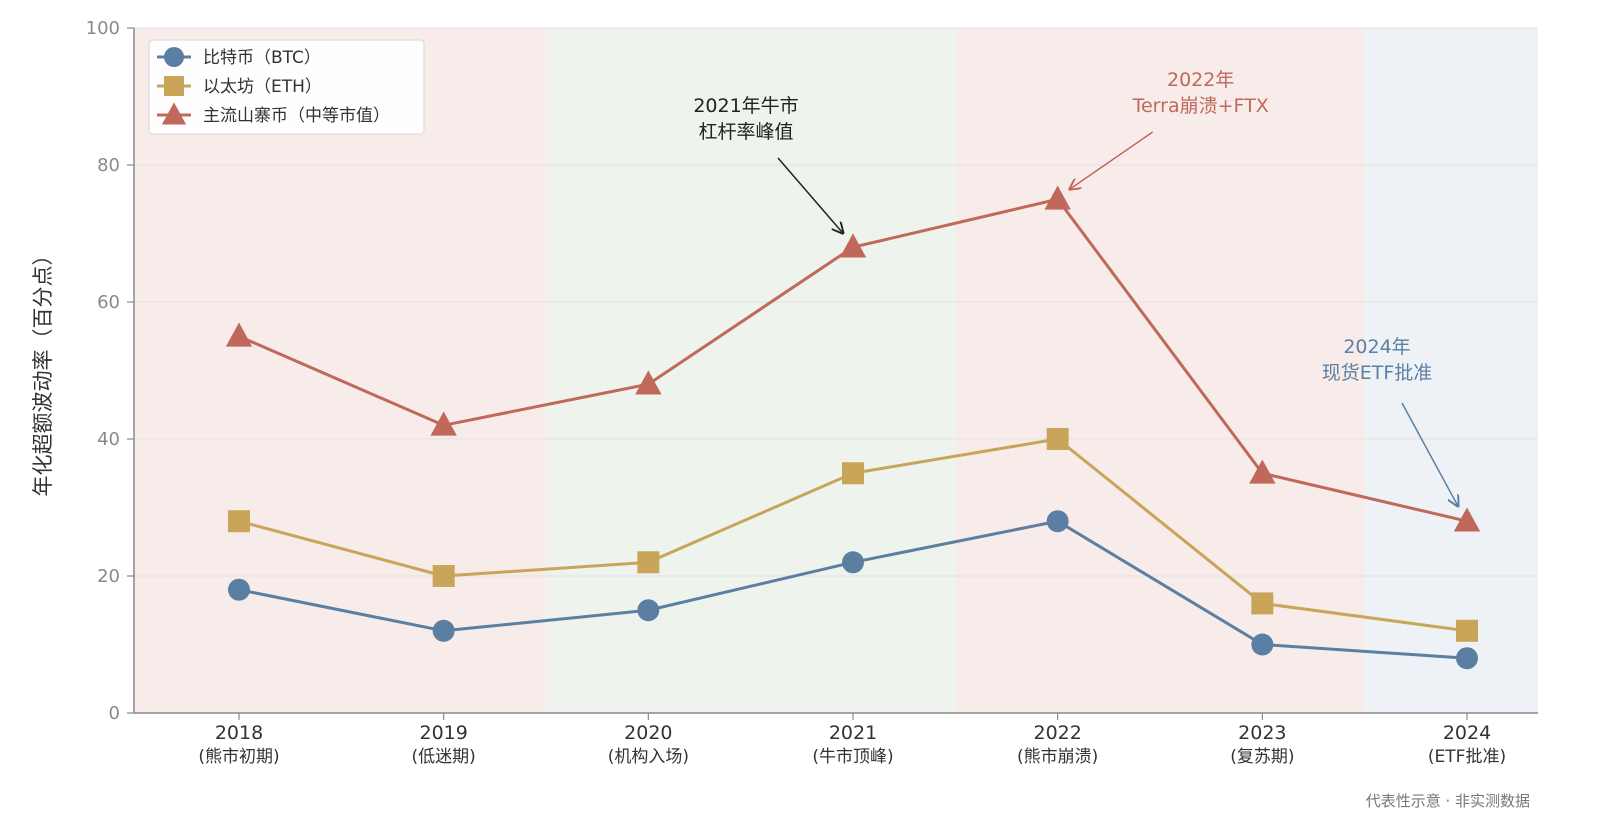  What do you see at coordinates (262, 87) in the screenshot?
I see `legend-label-1: 以太坊（ETH）` at bounding box center [262, 87].